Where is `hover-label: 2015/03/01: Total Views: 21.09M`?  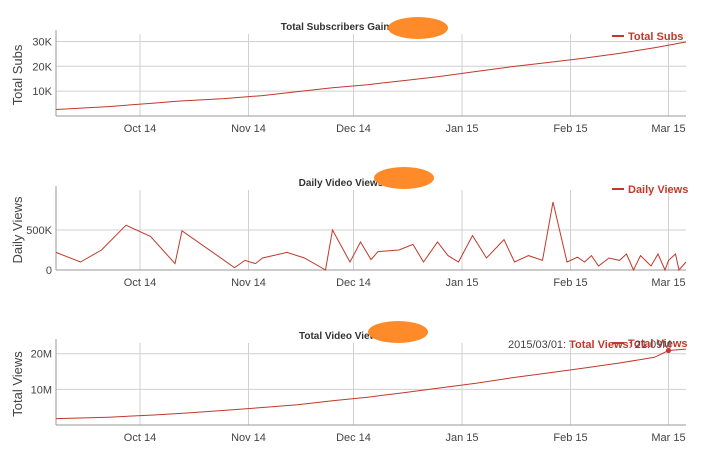
hover-label: 2015/03/01: Total Views: 21.09M is located at coordinates (589, 345).